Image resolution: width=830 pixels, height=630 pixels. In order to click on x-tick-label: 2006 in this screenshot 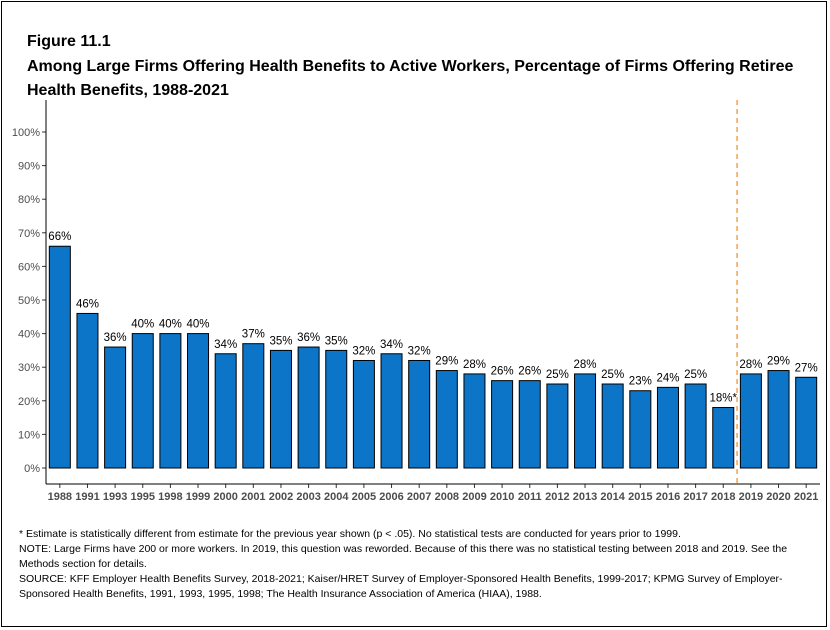, I will do `click(391, 497)`.